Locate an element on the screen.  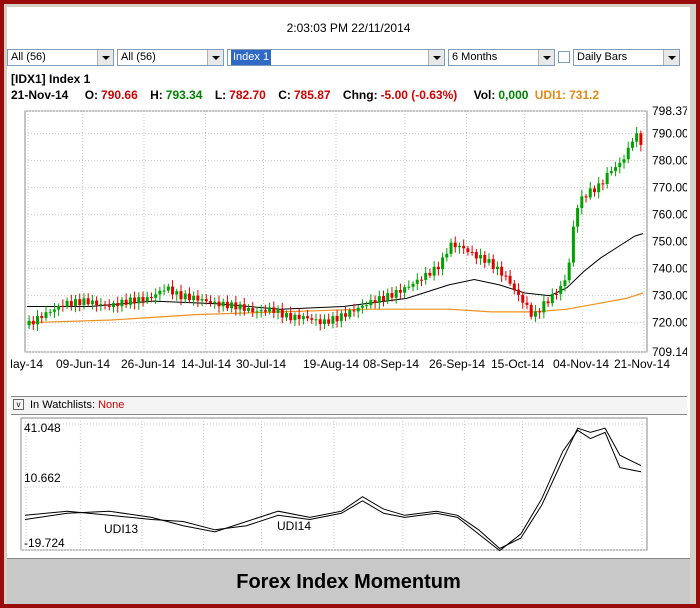
watchlist-bar: v In Watchlists: None is located at coordinates (349, 405).